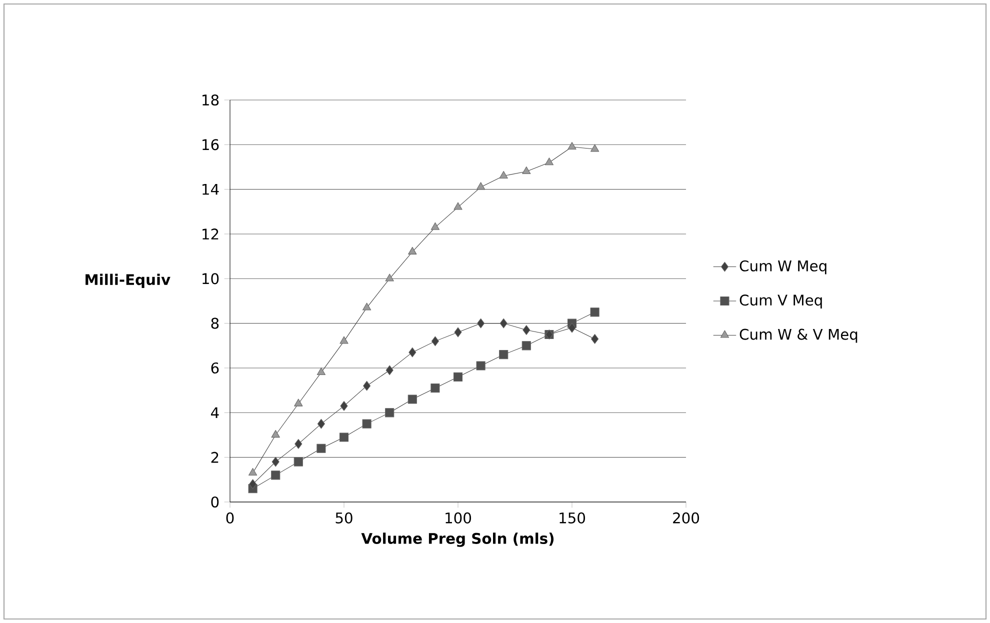 This screenshot has width=990, height=623. I want to click on x-tick-label: 0, so click(230, 518).